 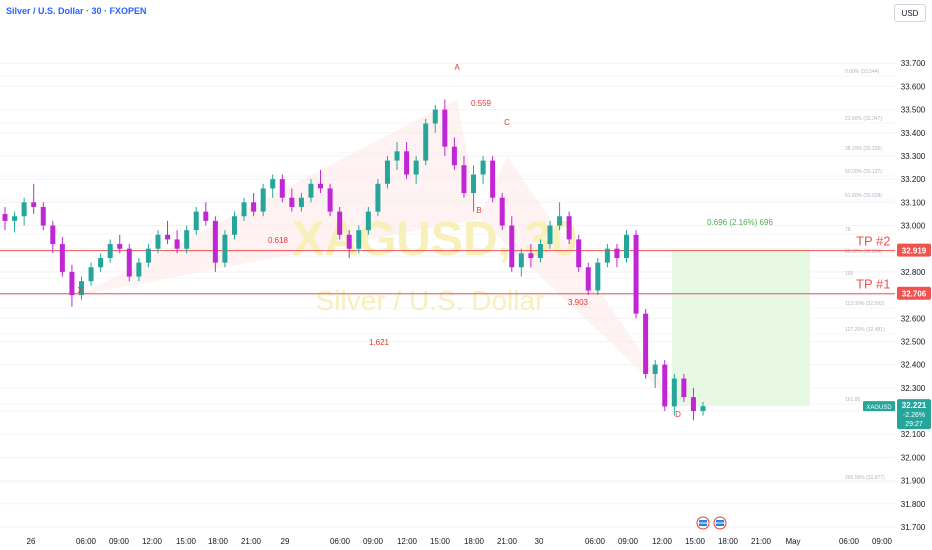 I want to click on fib-label: 61.80% (33.028), so click(x=863, y=196).